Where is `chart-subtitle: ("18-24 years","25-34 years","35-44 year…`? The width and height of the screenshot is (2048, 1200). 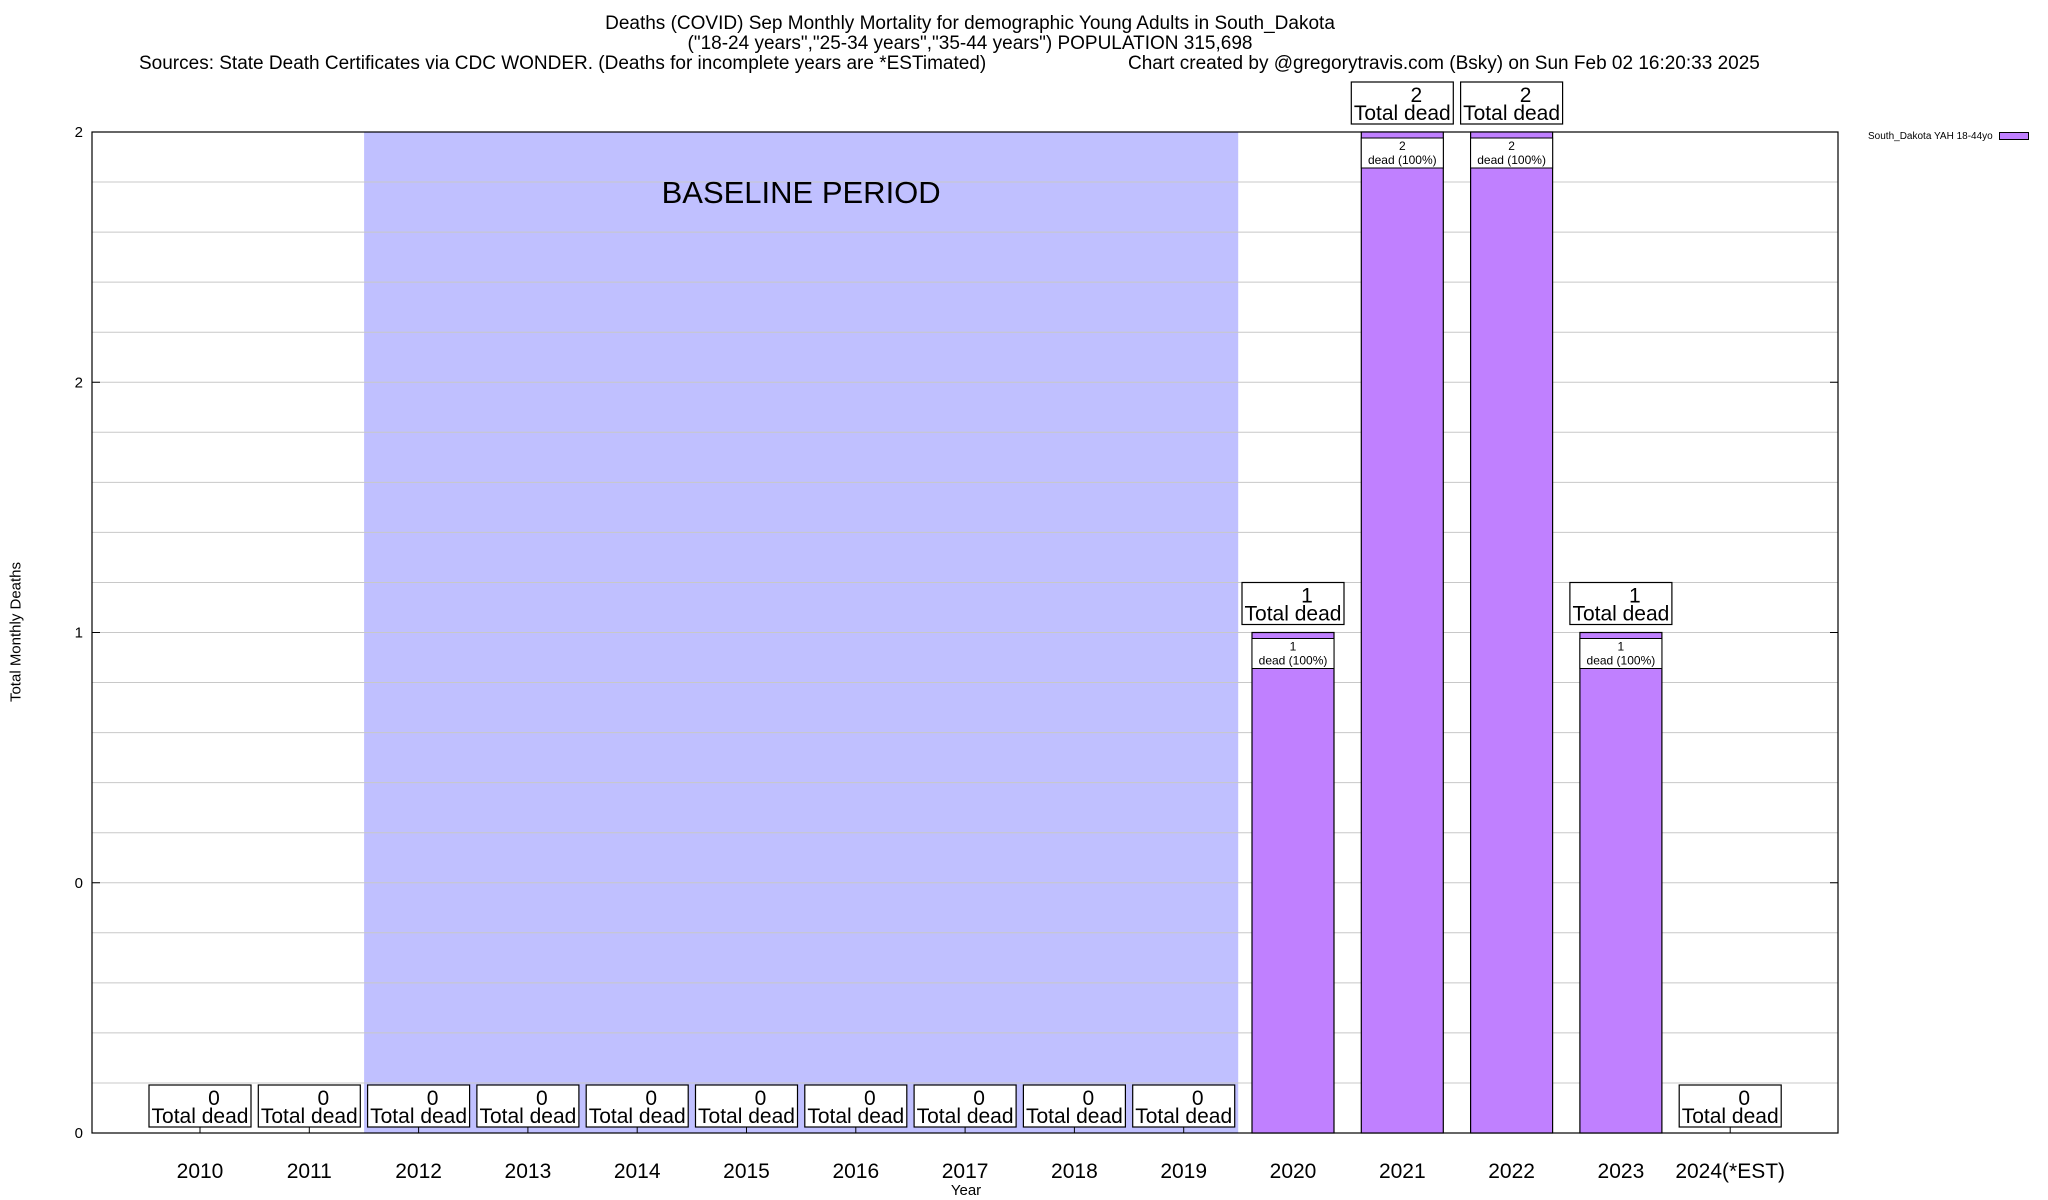
chart-subtitle: ("18-24 years","25-34 years","35-44 year… is located at coordinates (970, 43).